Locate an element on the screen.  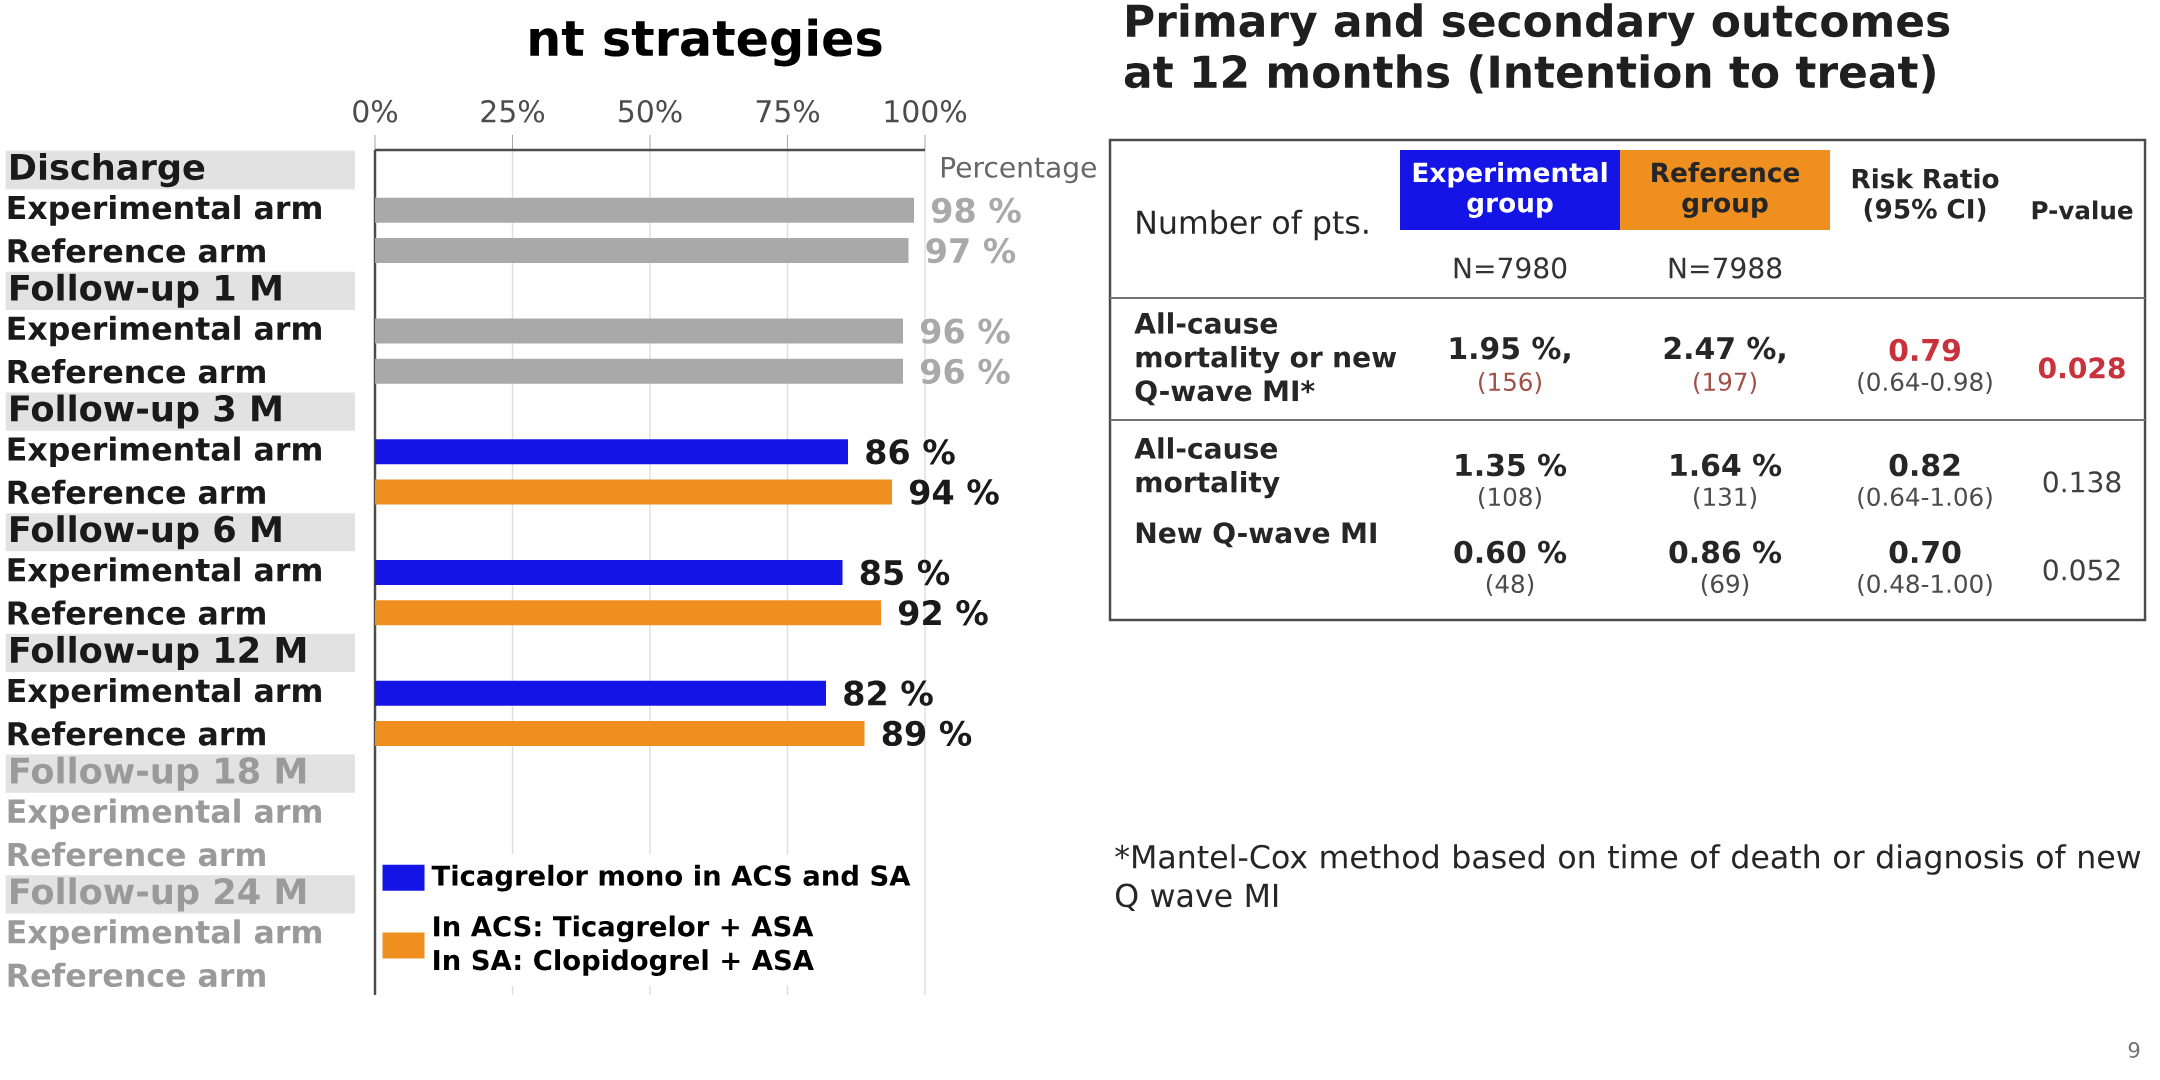
text: (131) is located at coordinates (1725, 498).